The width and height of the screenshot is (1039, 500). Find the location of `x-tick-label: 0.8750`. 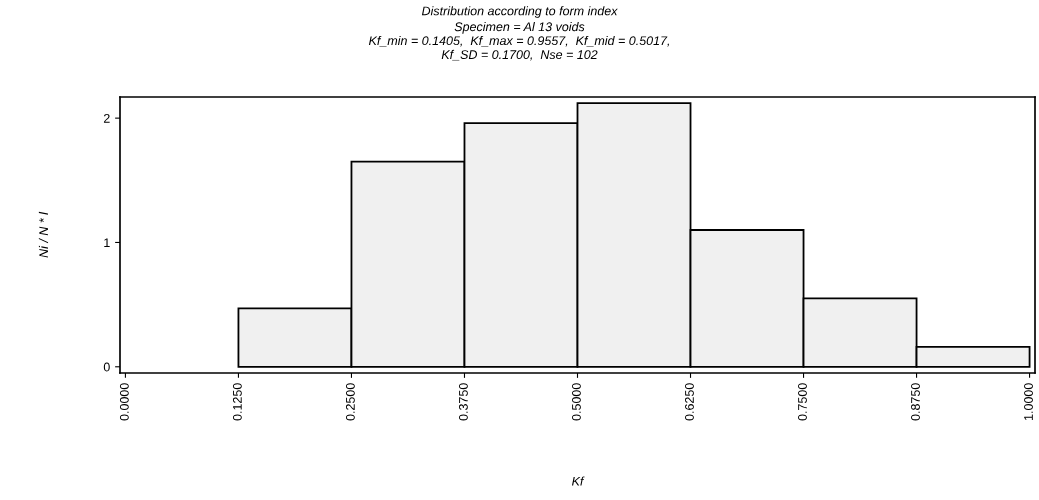

x-tick-label: 0.8750 is located at coordinates (915, 402).